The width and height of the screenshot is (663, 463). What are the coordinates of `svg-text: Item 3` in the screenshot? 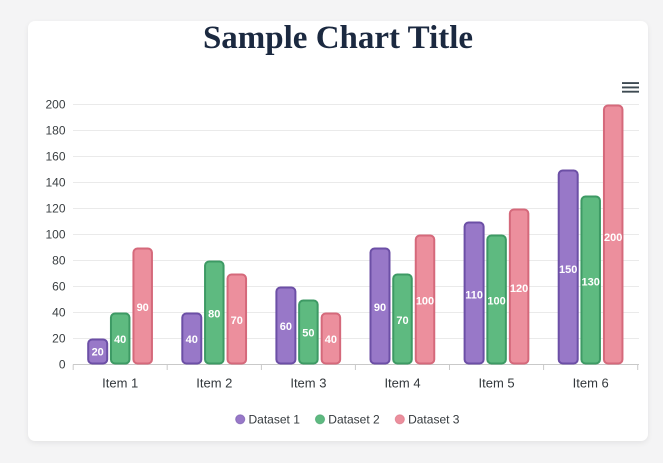 It's located at (308, 383).